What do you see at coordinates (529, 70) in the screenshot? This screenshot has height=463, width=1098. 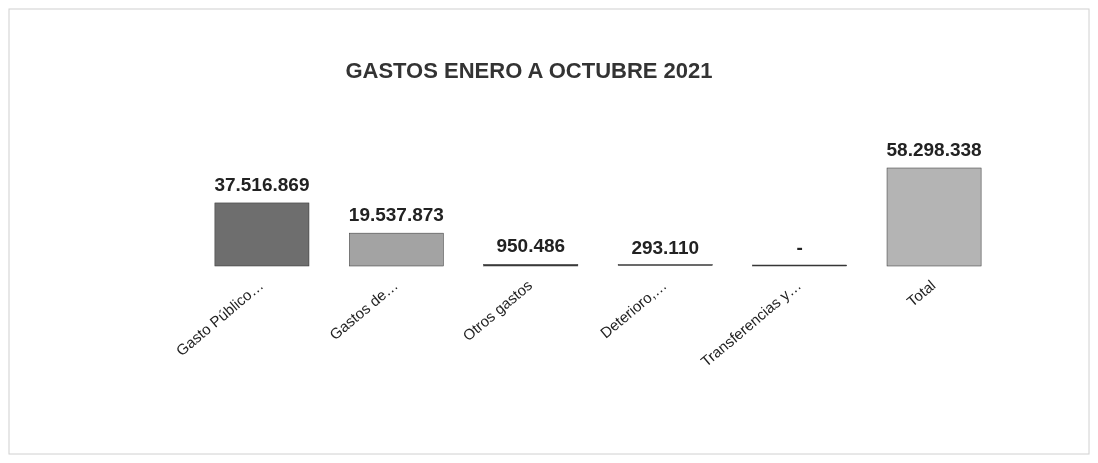 I see `chart-title: GASTOS ENERO A OCTUBRE 2021` at bounding box center [529, 70].